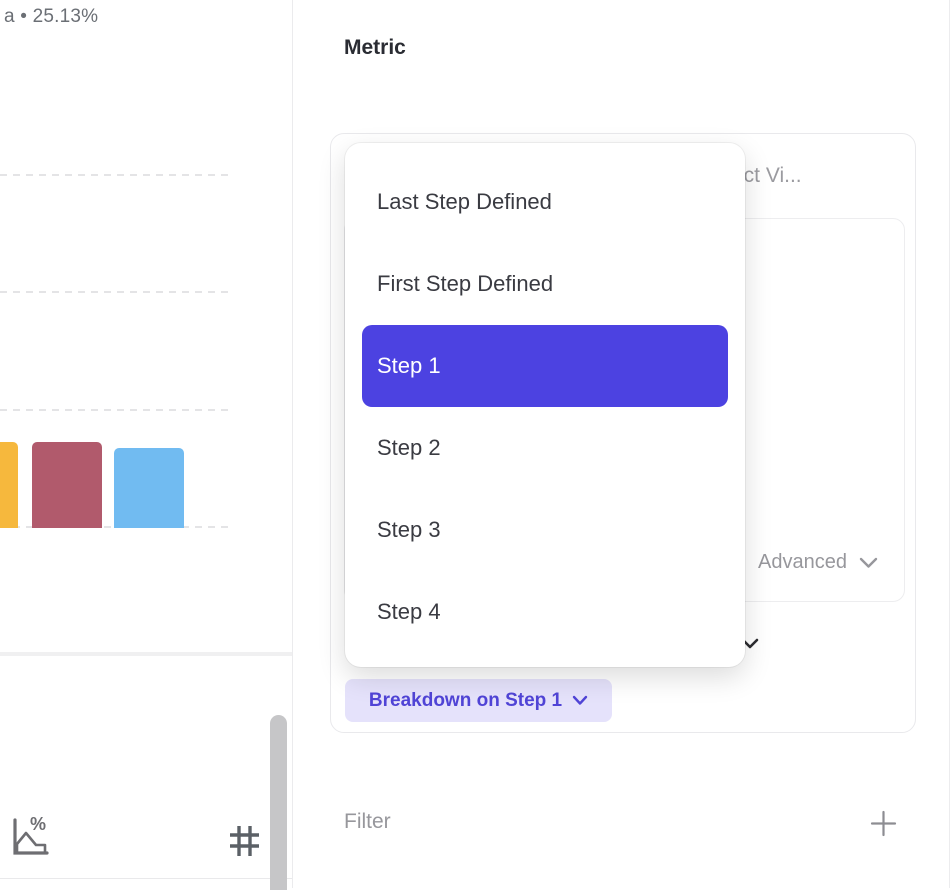 The image size is (952, 890). I want to click on bar-blue, so click(149, 488).